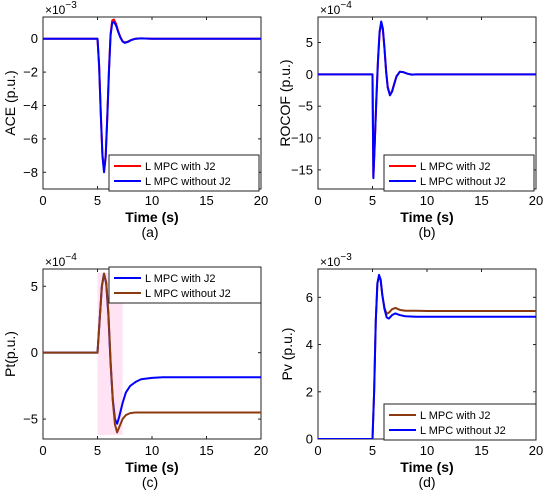  Describe the element at coordinates (285, 102) in the screenshot. I see `y-axis-label: ROCOF (p.u.)` at that location.